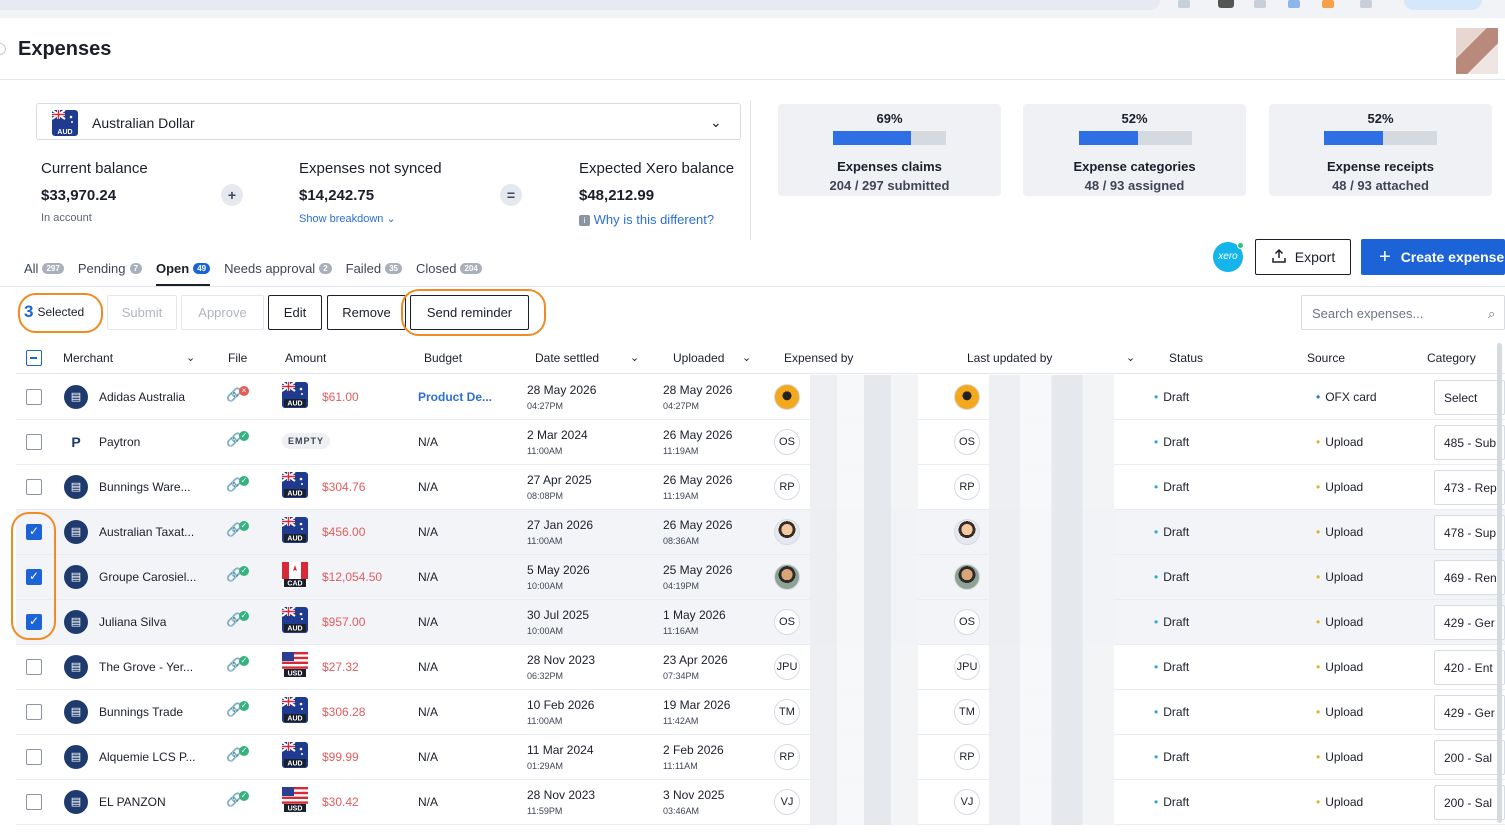 The width and height of the screenshot is (1505, 833). I want to click on merchant-name: EL PANZON, so click(132, 802).